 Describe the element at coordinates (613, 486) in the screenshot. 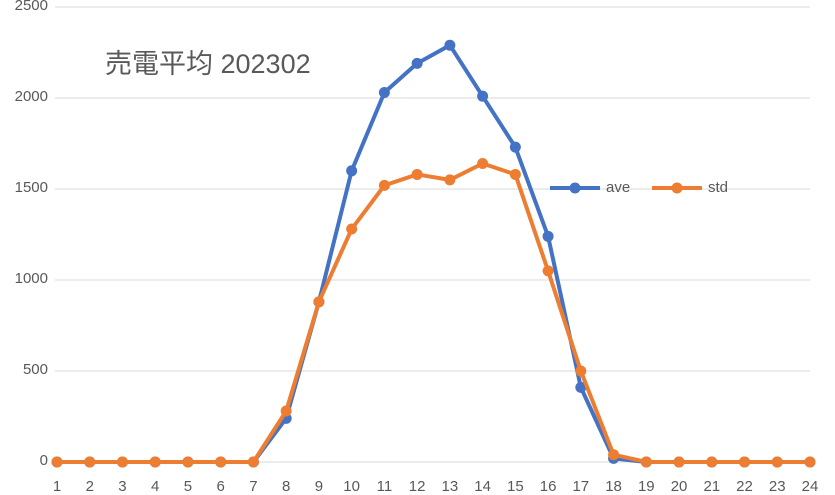

I see `x-tick-label: 18` at that location.